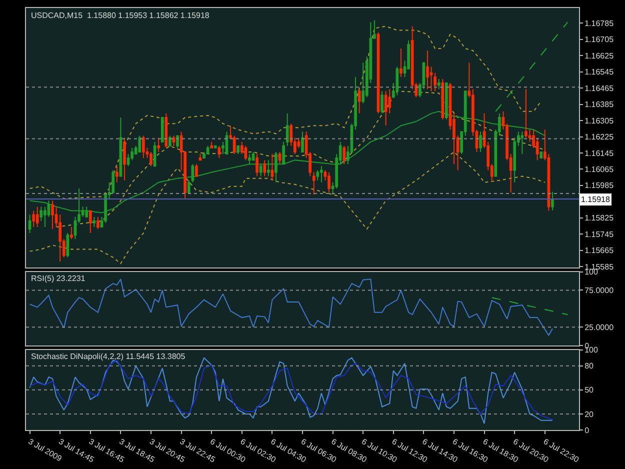 The image size is (625, 469). Describe the element at coordinates (589, 390) in the screenshot. I see `y-tick-label: 50` at that location.